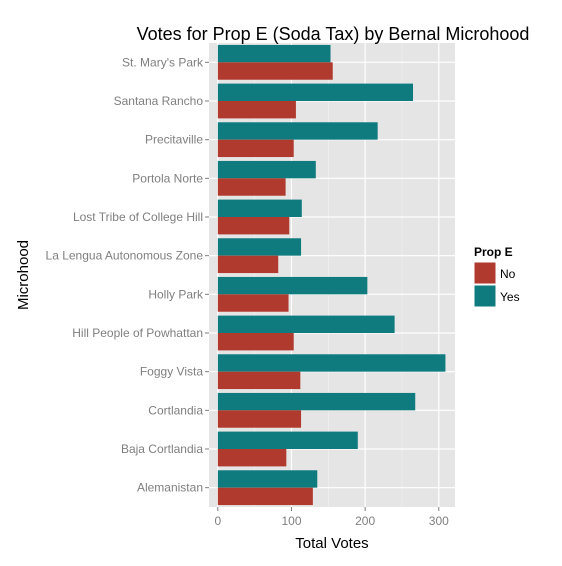 This screenshot has height=566, width=562. What do you see at coordinates (163, 62) in the screenshot?
I see `y-tick-label: St. Mary's Park` at bounding box center [163, 62].